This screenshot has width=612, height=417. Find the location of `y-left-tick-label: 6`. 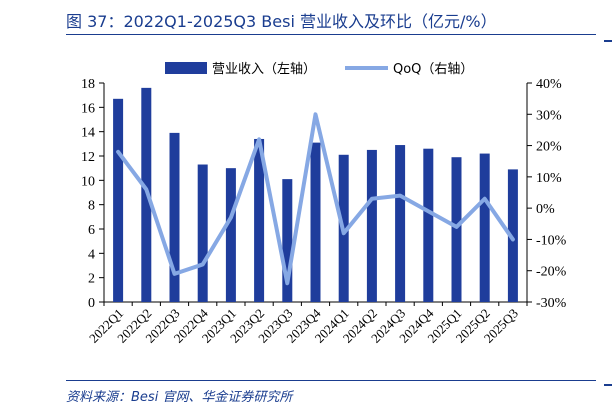

y-left-tick-label: 6 is located at coordinates (91, 230).